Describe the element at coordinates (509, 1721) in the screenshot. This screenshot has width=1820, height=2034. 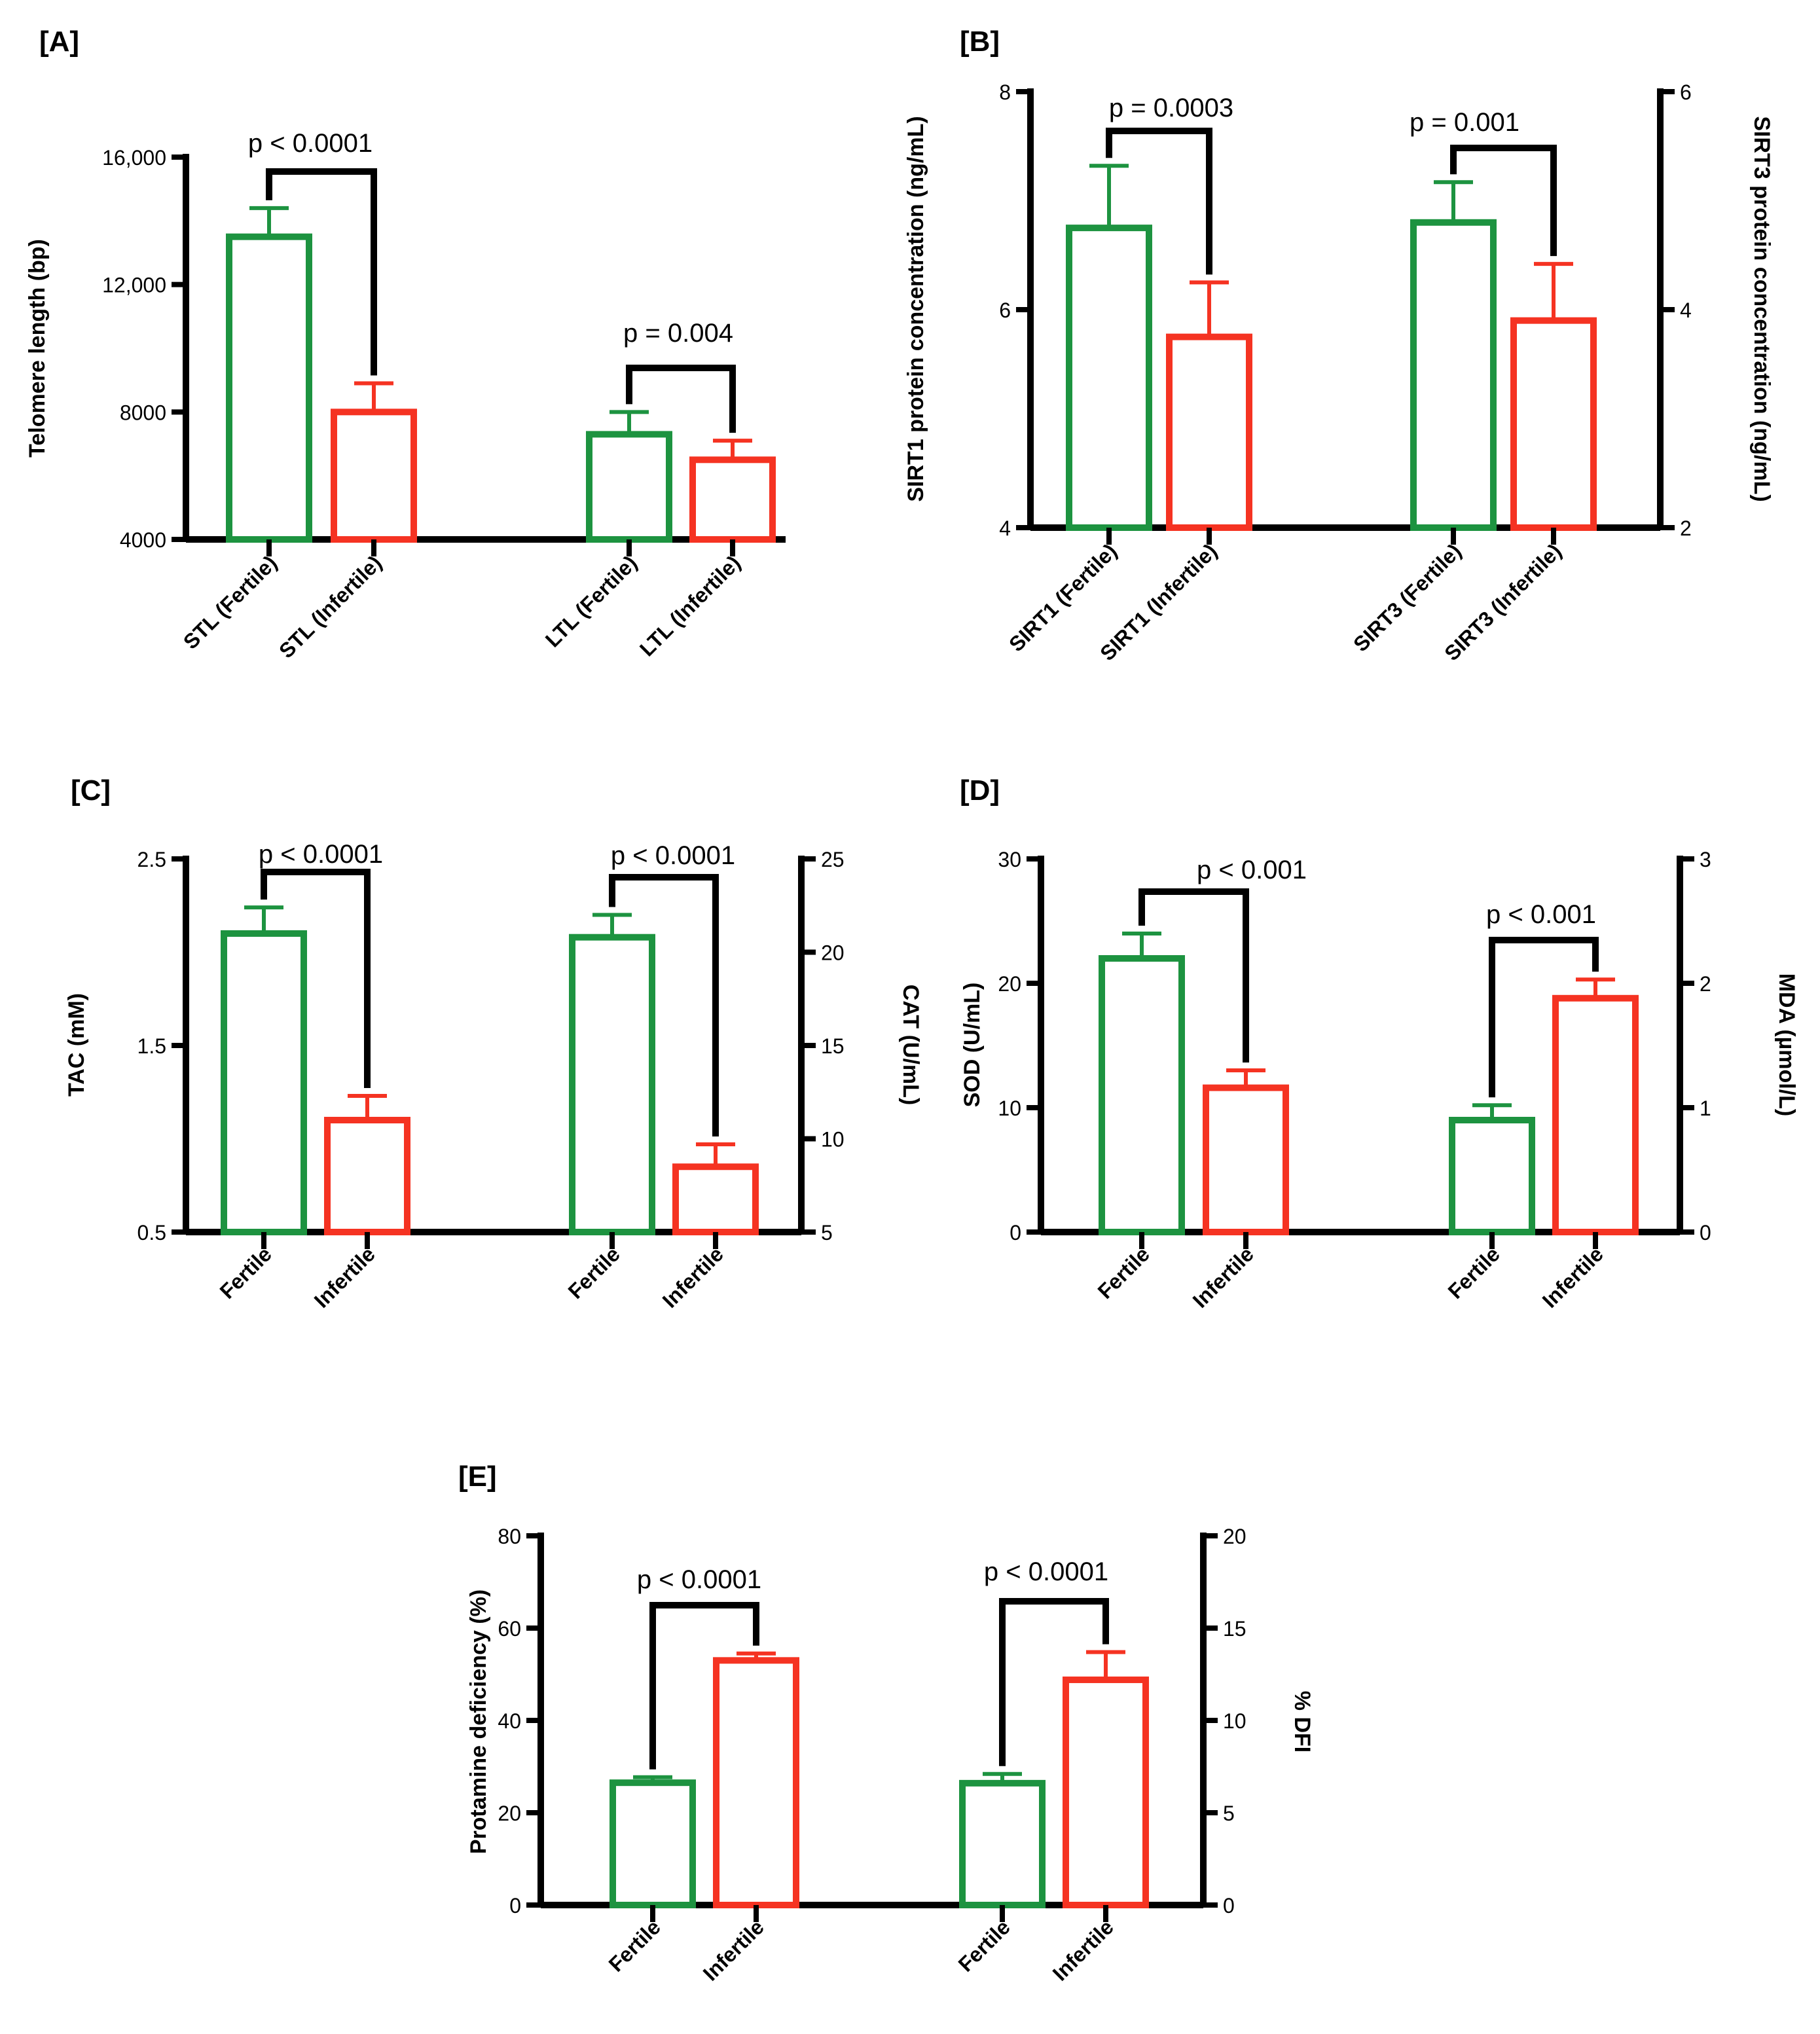
I see `y-tick-label-left: 40` at that location.